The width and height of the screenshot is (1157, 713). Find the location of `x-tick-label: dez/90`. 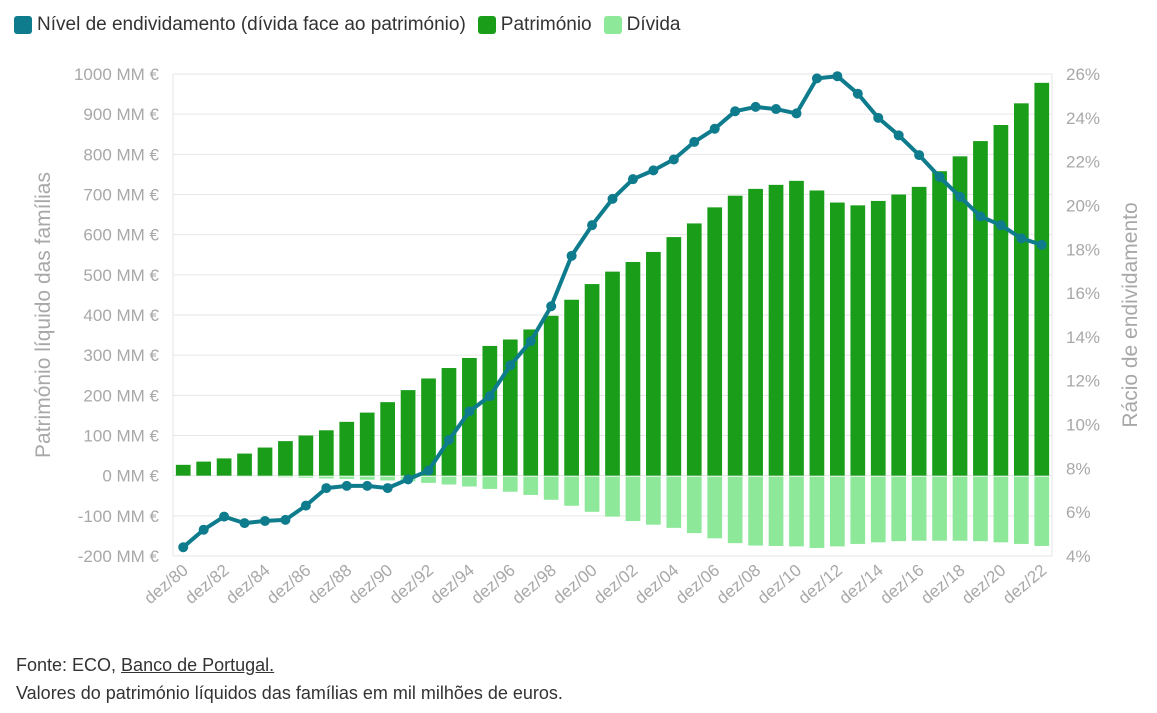

x-tick-label: dez/90 is located at coordinates (370, 584).